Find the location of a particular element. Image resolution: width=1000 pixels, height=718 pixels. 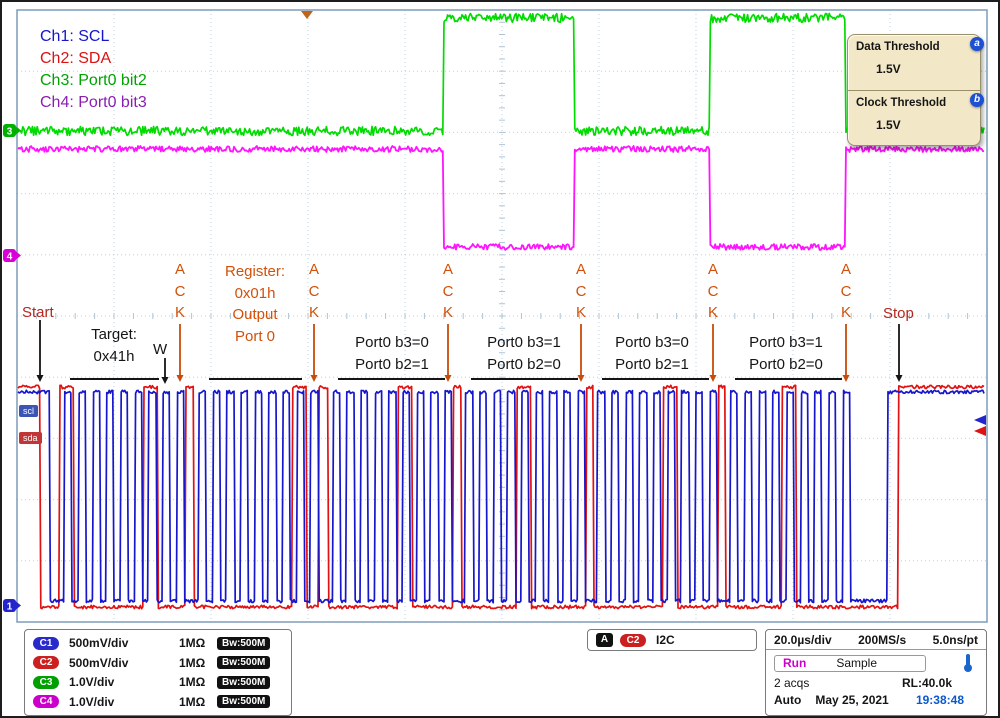

ch3-impedance: 1MΩ is located at coordinates (192, 682).